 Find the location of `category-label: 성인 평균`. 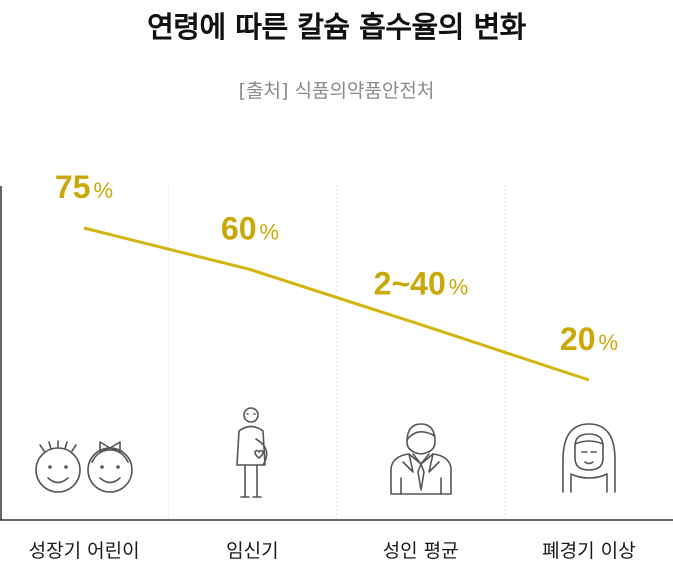

category-label: 성인 평균 is located at coordinates (421, 551).